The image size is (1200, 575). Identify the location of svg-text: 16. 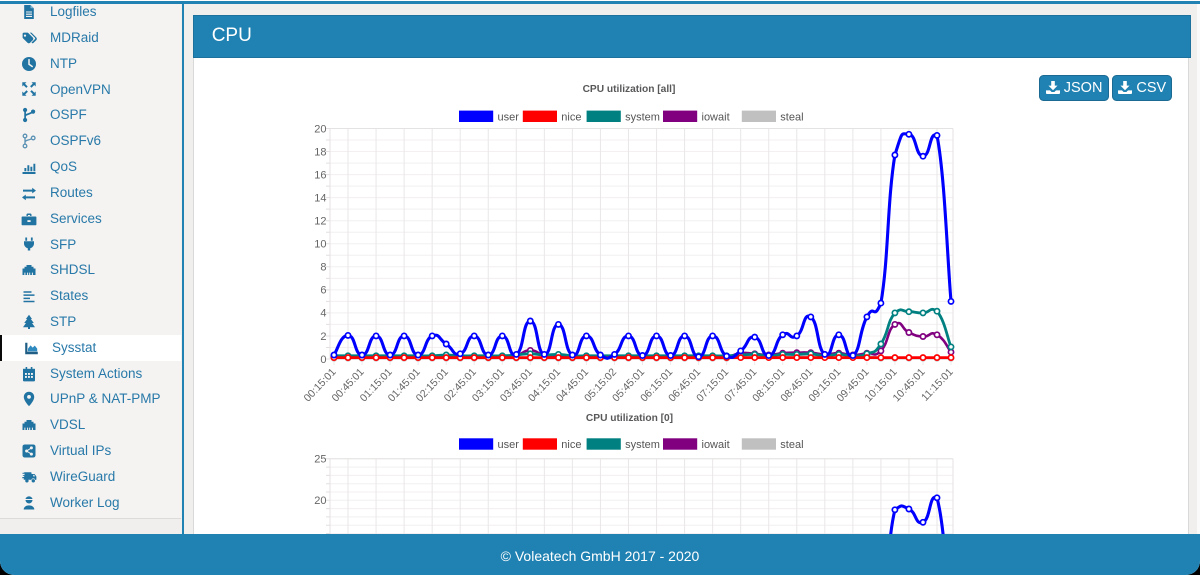
(320, 175).